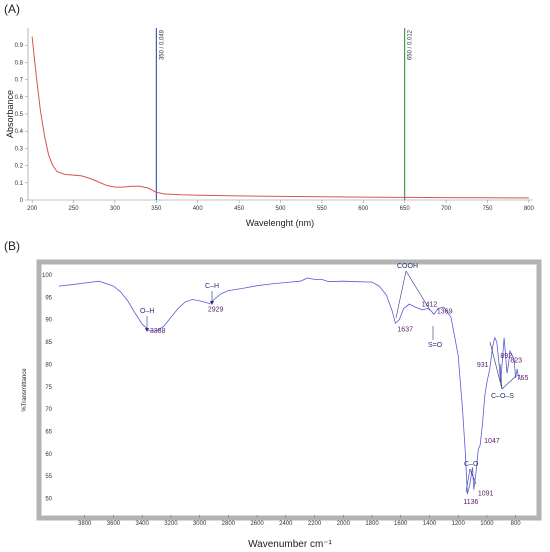 This screenshot has height=552, width=550. Describe the element at coordinates (229, 524) in the screenshot. I see `x-tick-label-b: 2800` at that location.